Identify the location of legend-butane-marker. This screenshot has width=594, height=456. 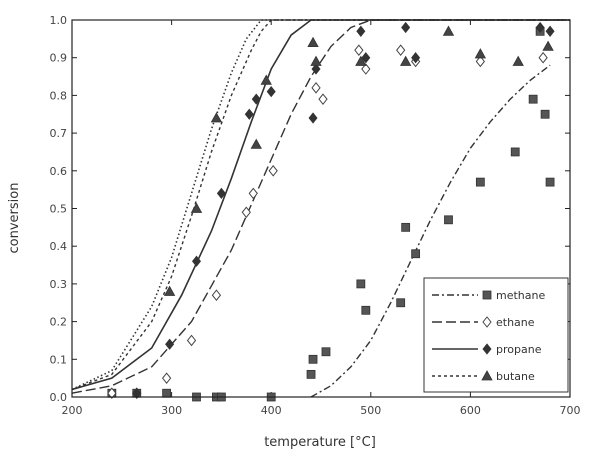
(487, 375).